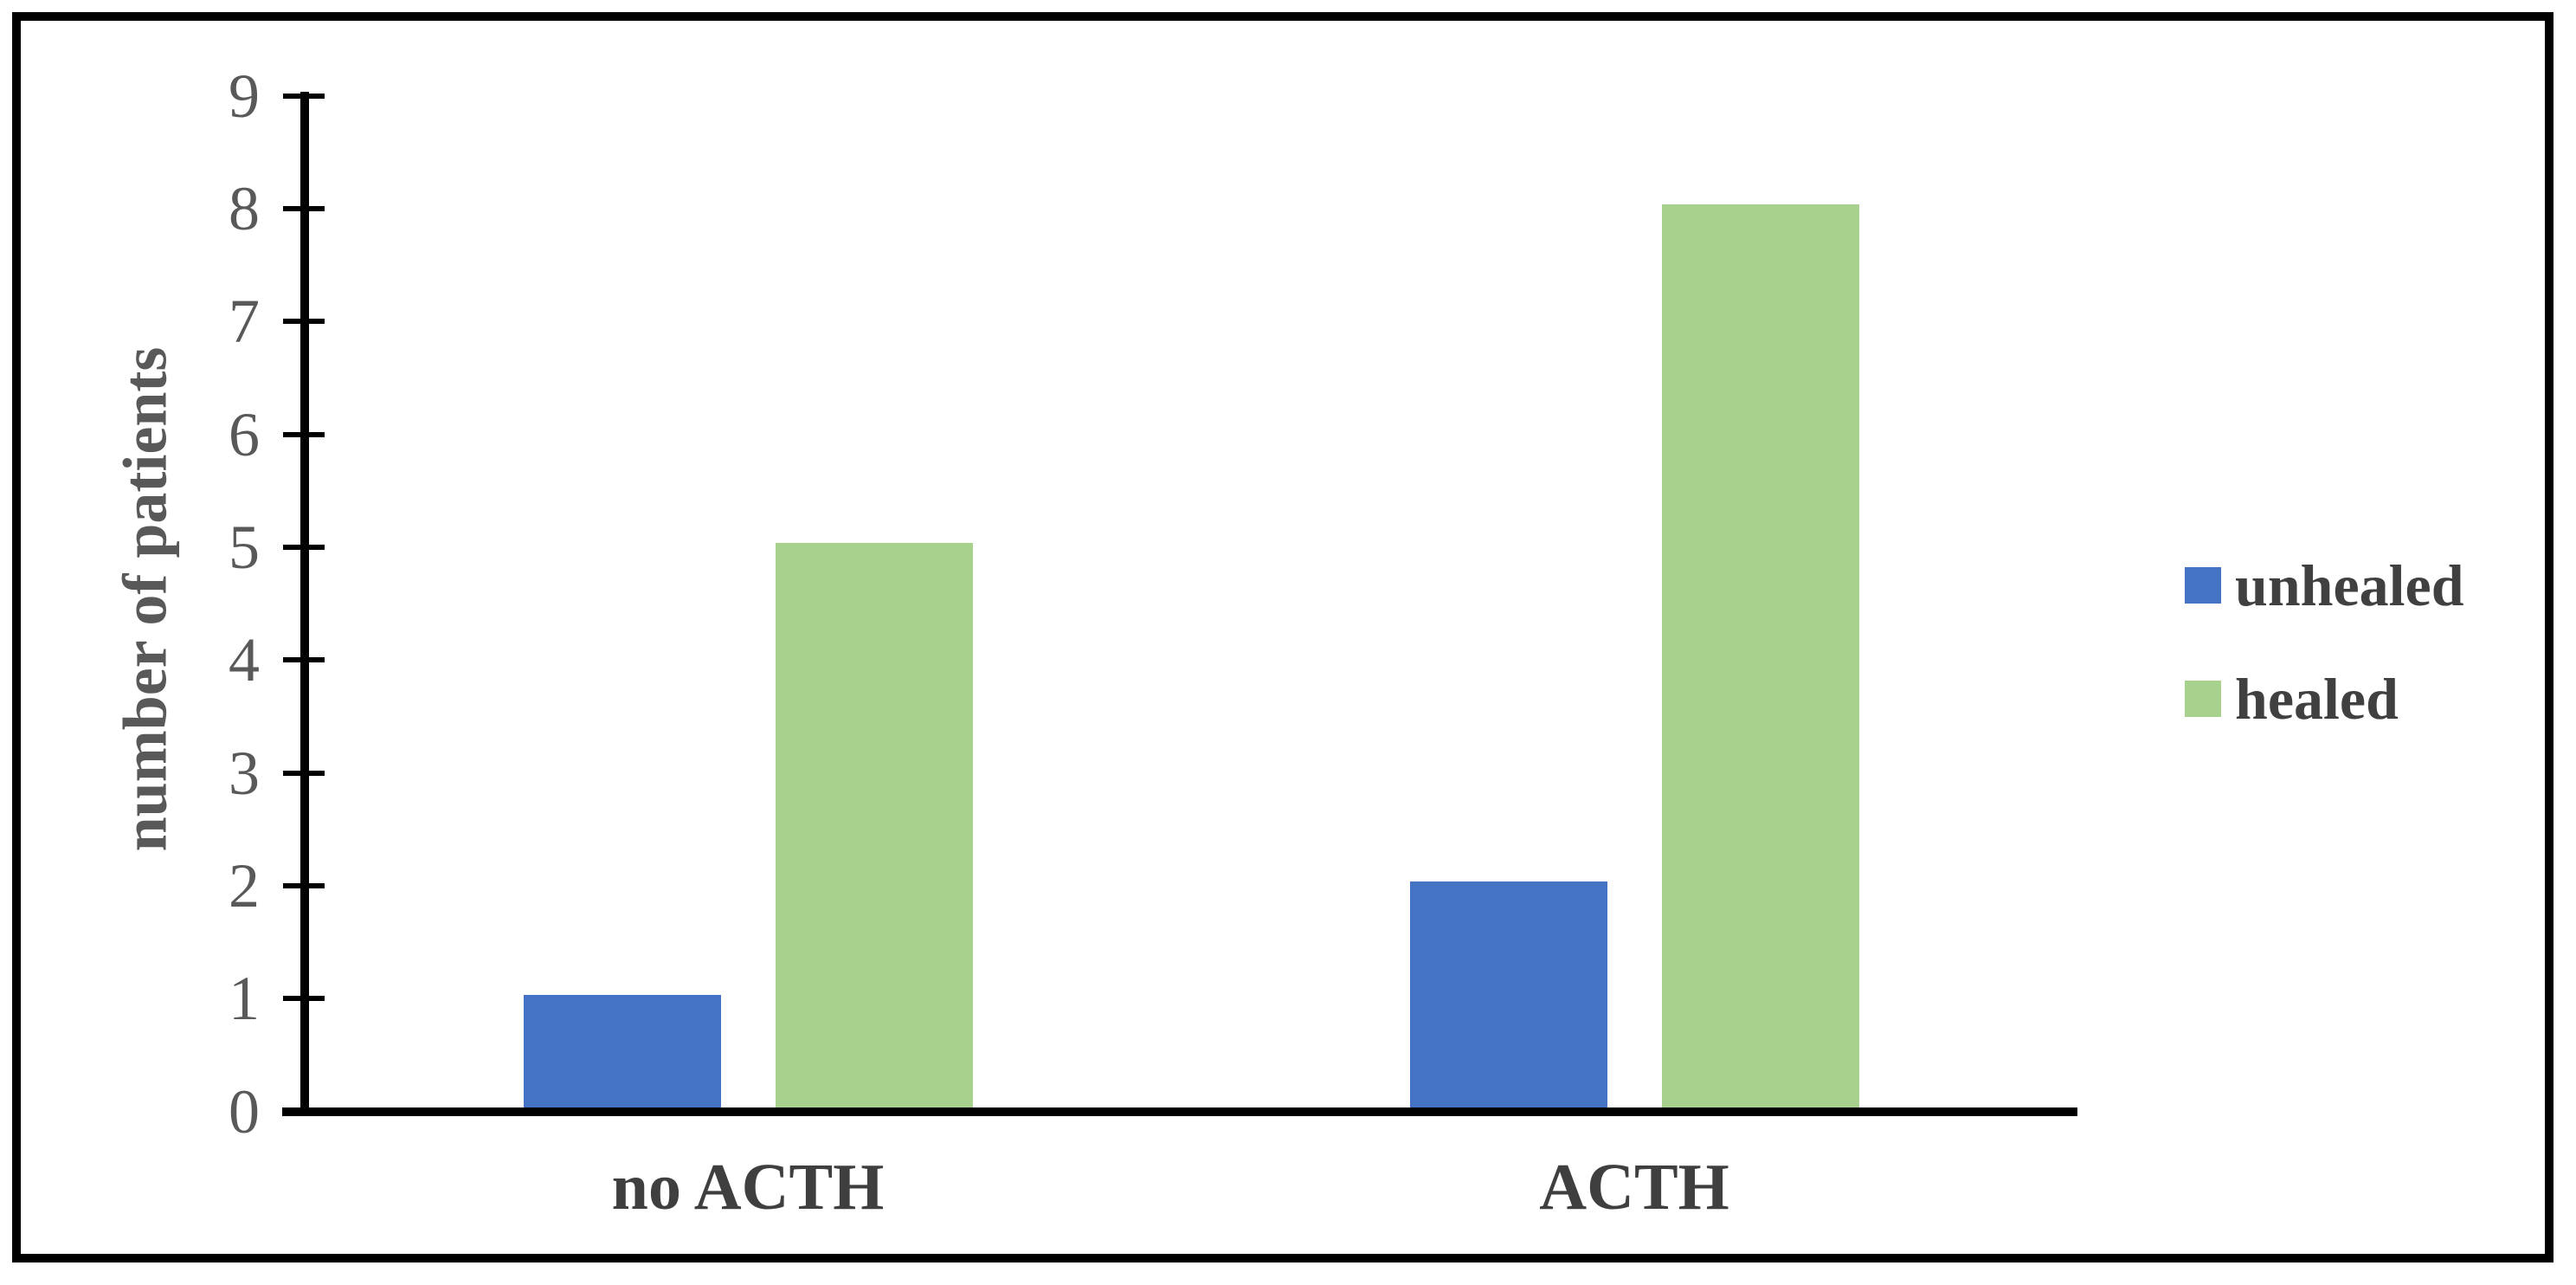  Describe the element at coordinates (244, 660) in the screenshot. I see `y-tick-label: 4` at that location.